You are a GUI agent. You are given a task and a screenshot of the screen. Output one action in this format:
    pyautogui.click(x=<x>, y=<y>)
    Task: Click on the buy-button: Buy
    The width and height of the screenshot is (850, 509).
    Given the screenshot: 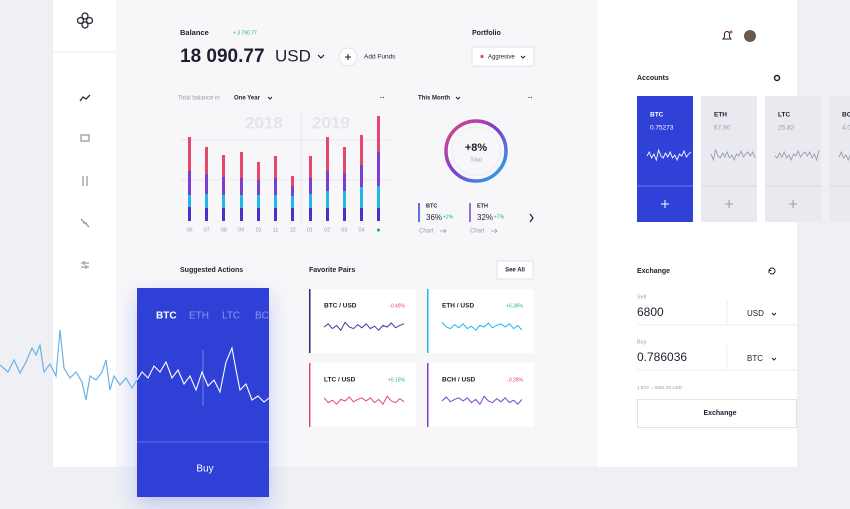 What is the action you would take?
    pyautogui.click(x=204, y=469)
    